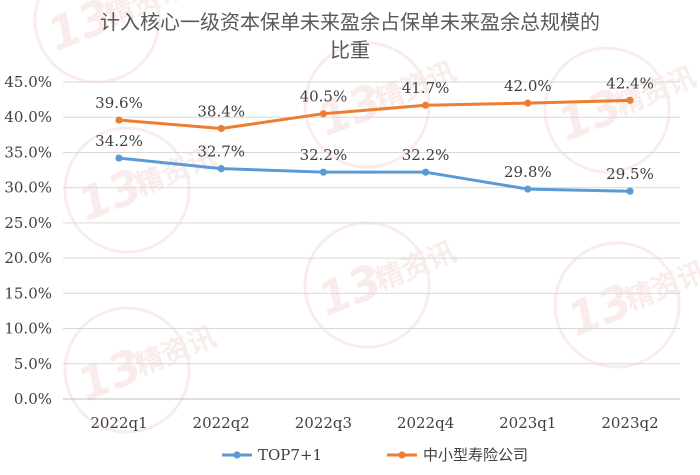 This screenshot has height=475, width=700. What do you see at coordinates (118, 423) in the screenshot?
I see `x-tick-label: 2022q1` at bounding box center [118, 423].